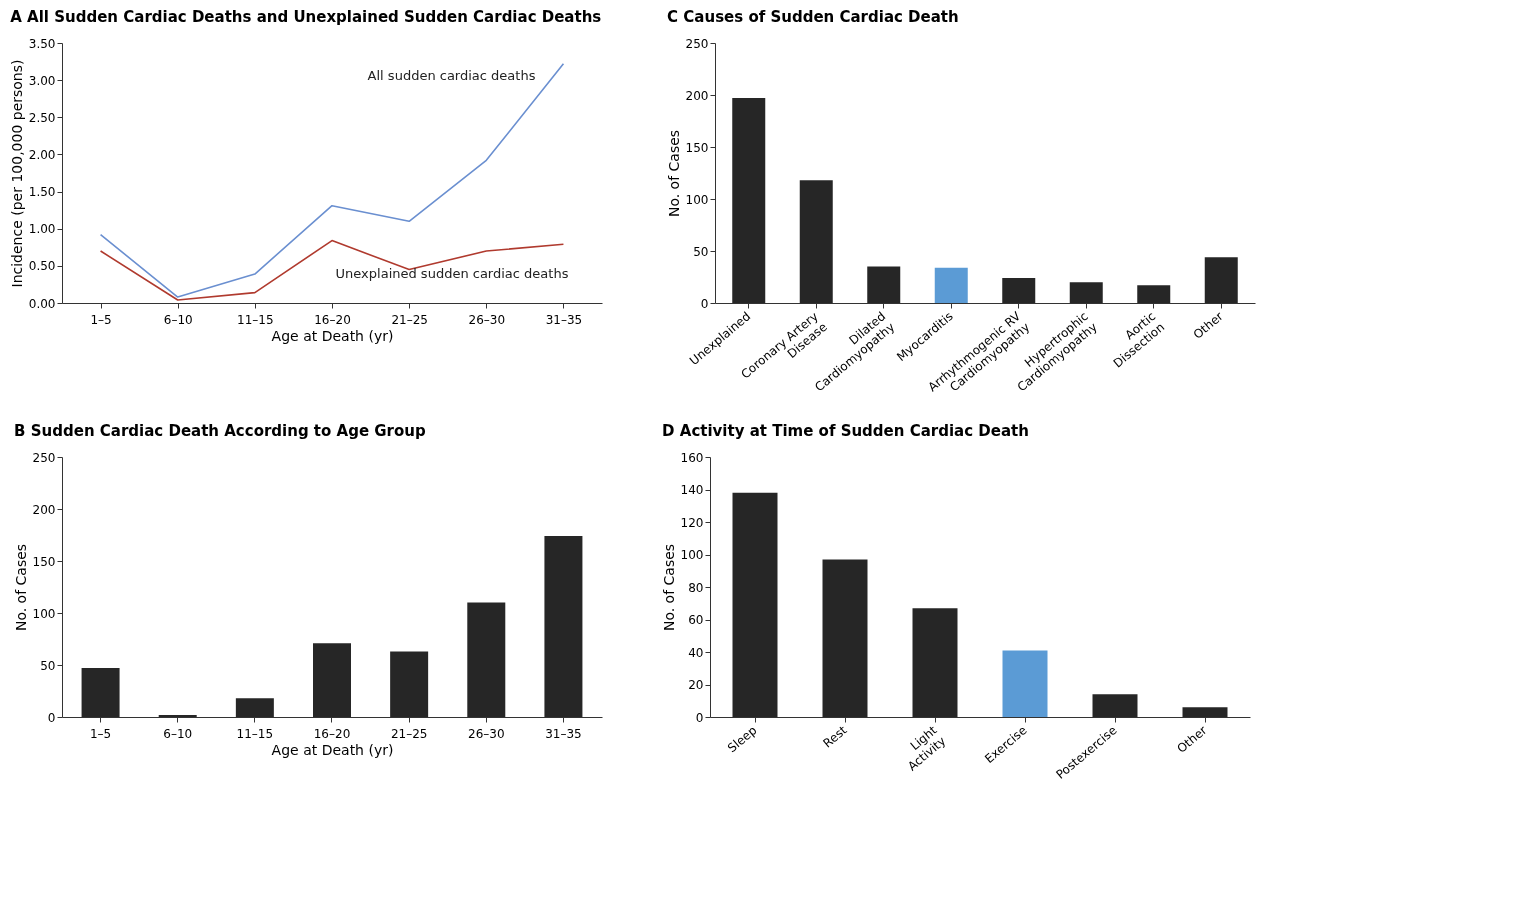 The width and height of the screenshot is (1519, 900). I want to click on y-tick-label: 3.00, so click(42, 80).